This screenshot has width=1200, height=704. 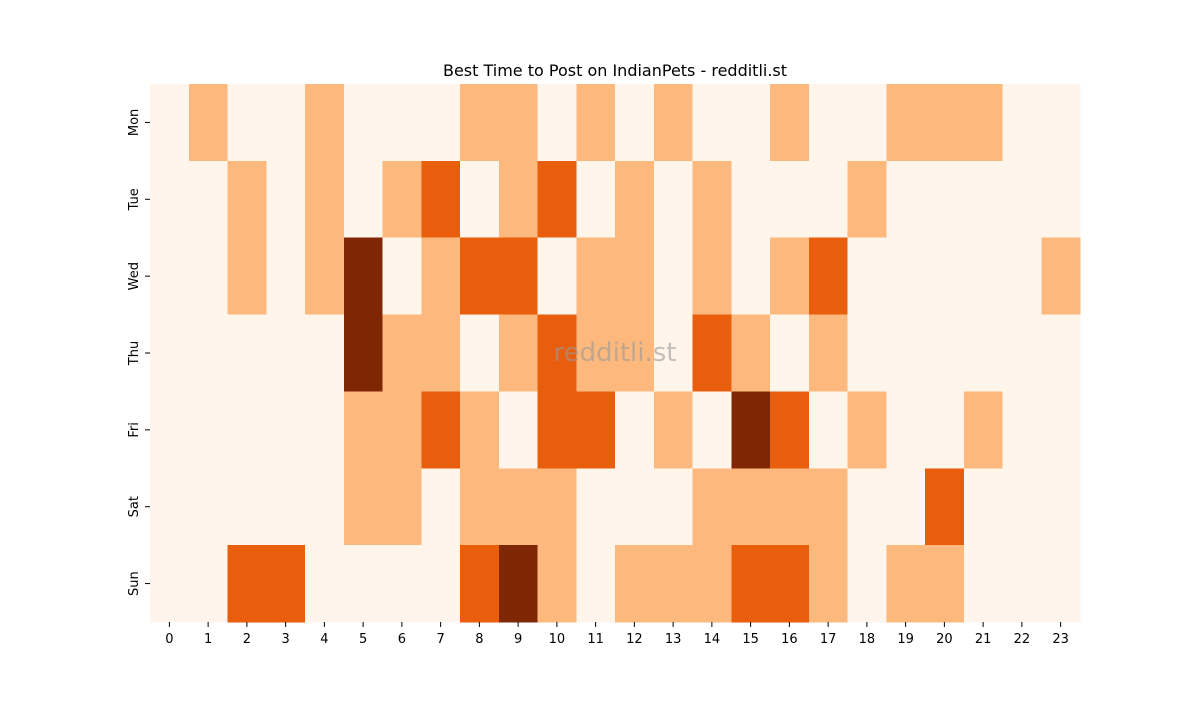 I want to click on x-tick-label-10: 10, so click(x=557, y=639).